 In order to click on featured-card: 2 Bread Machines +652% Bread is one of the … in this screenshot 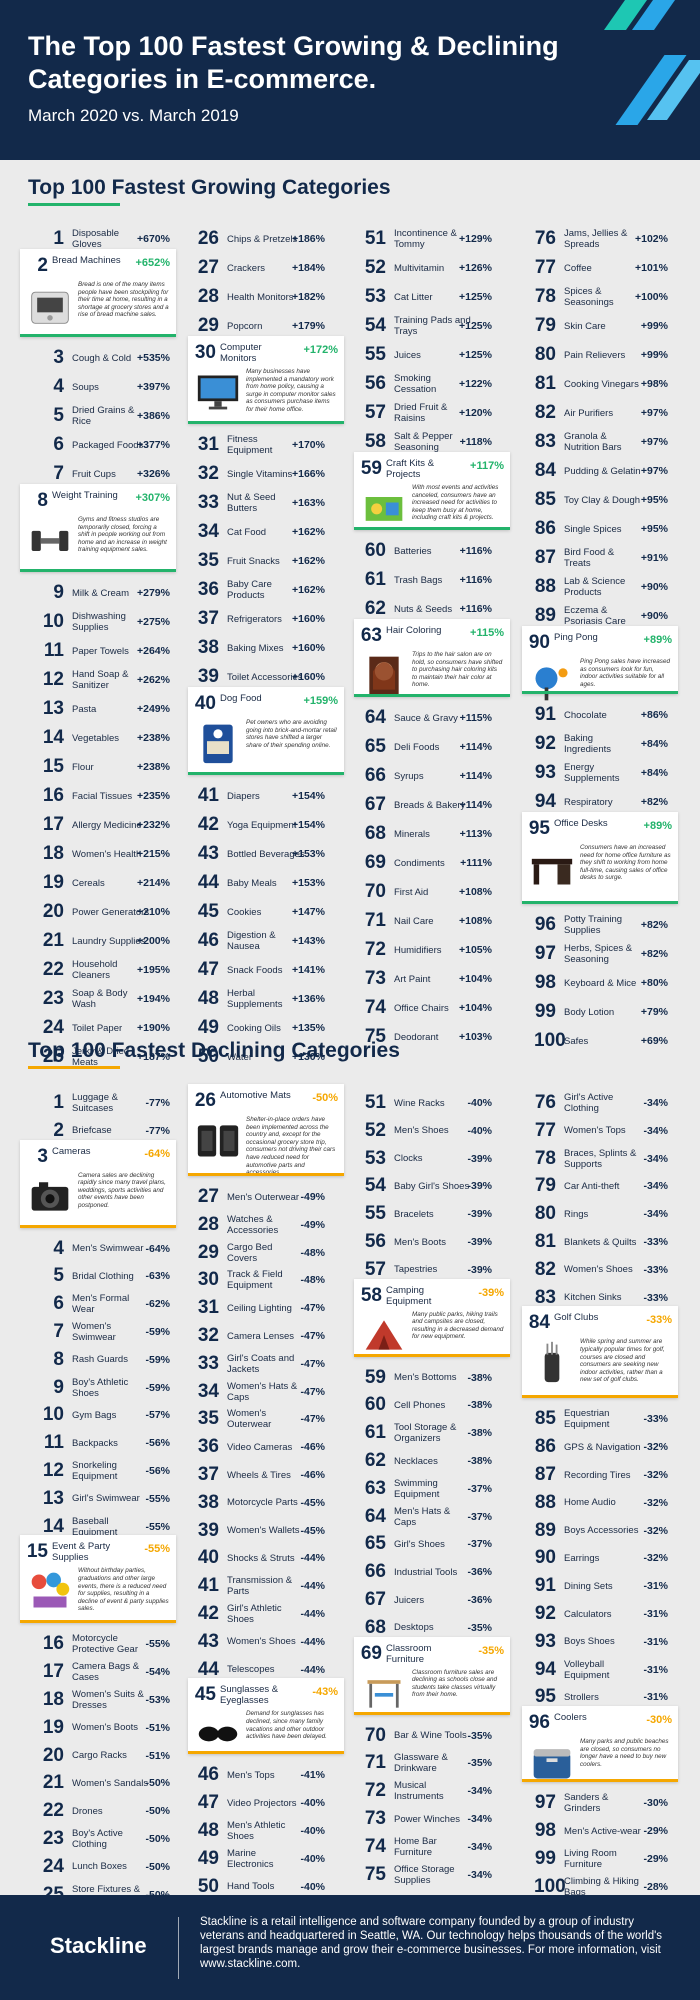, I will do `click(98, 293)`.